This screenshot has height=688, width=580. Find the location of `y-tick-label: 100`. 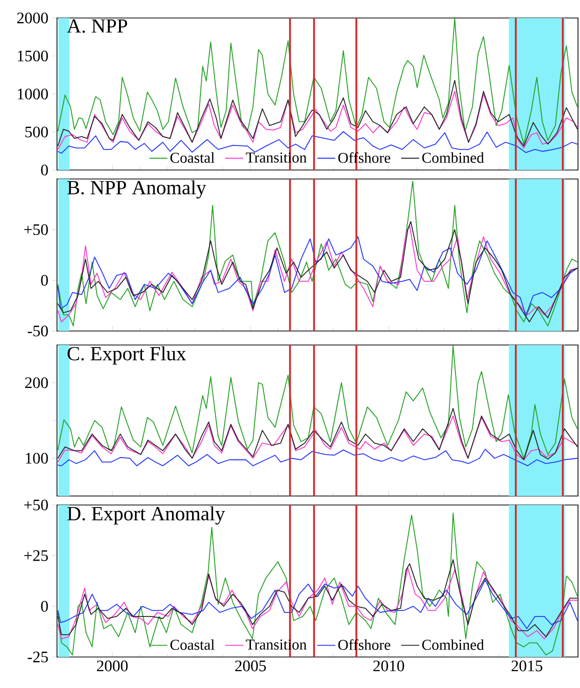

y-tick-label: 100 is located at coordinates (37, 458).